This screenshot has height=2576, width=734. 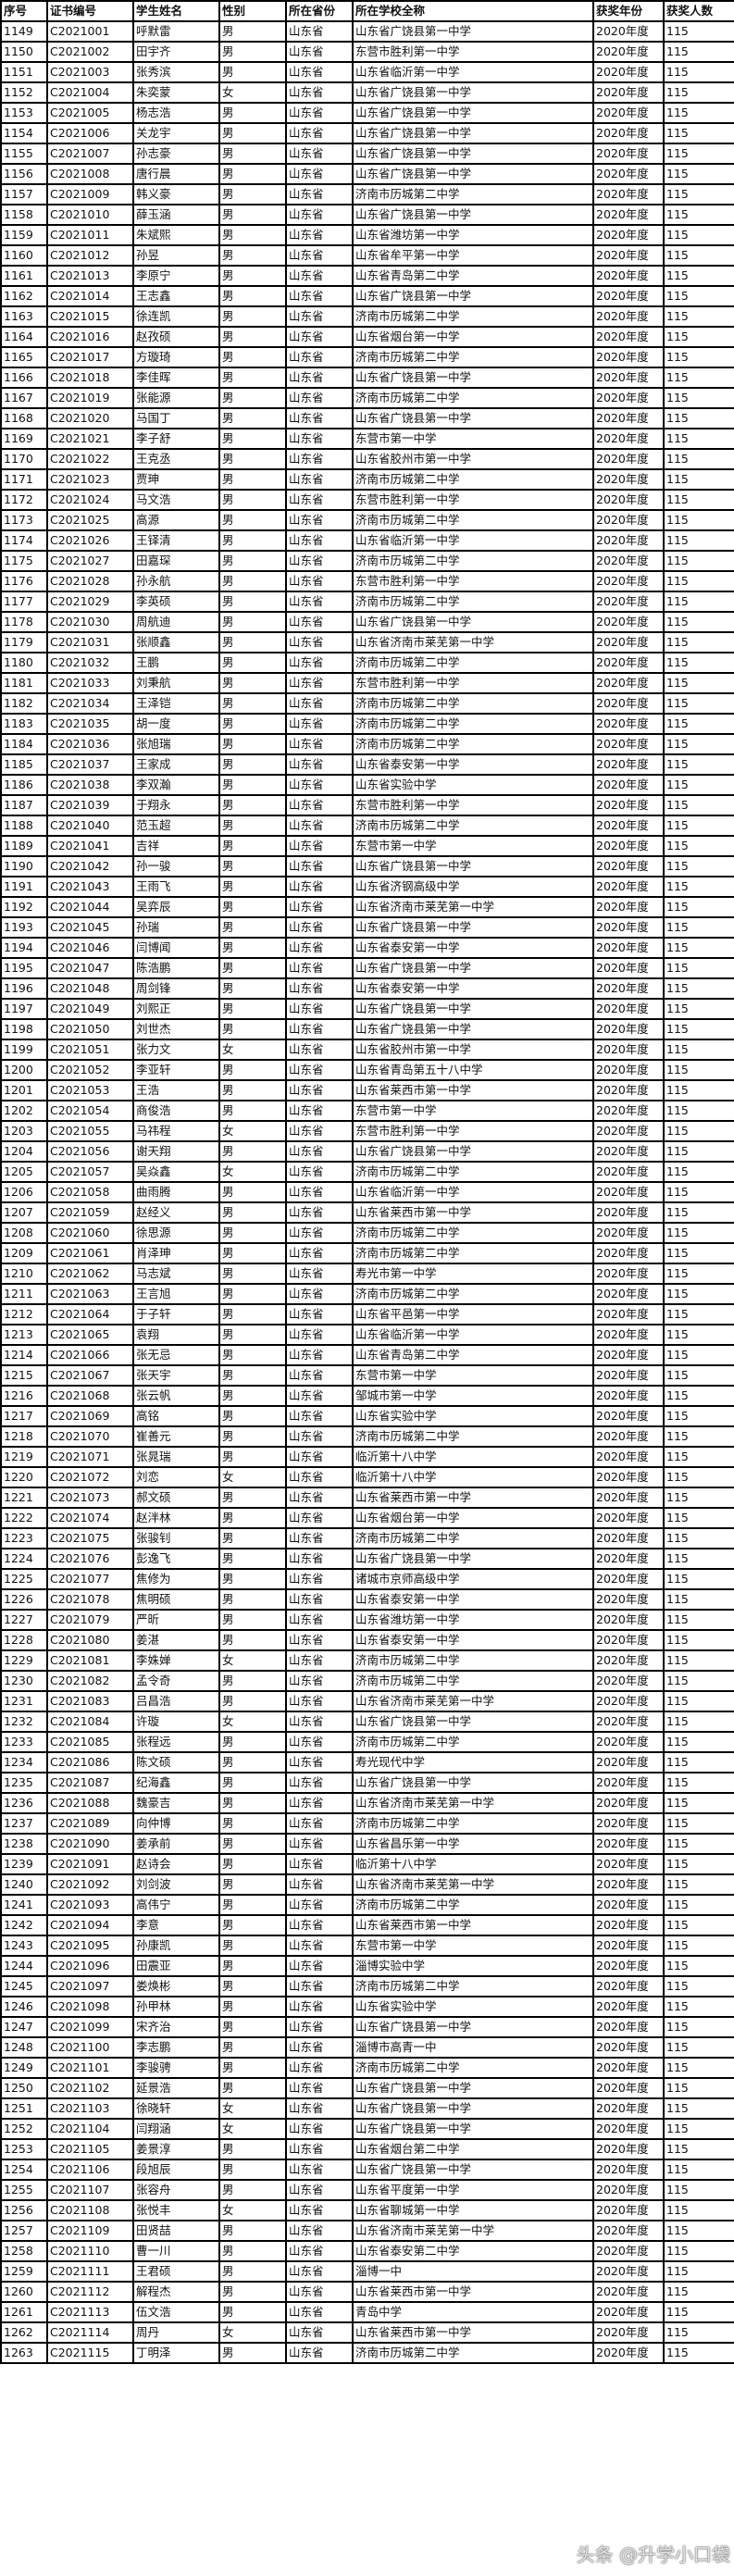 What do you see at coordinates (176, 174) in the screenshot?
I see `cell-student-name: 唐行晨` at bounding box center [176, 174].